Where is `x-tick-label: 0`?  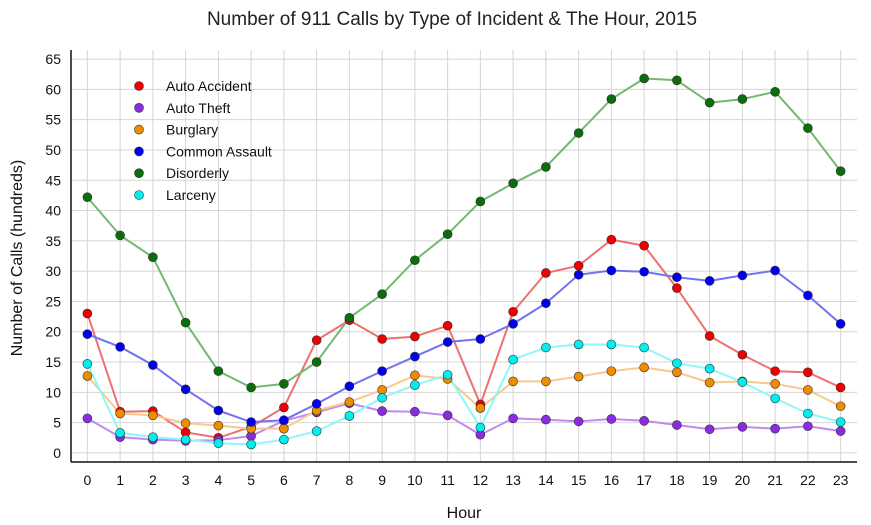 x-tick-label: 0 is located at coordinates (87, 480).